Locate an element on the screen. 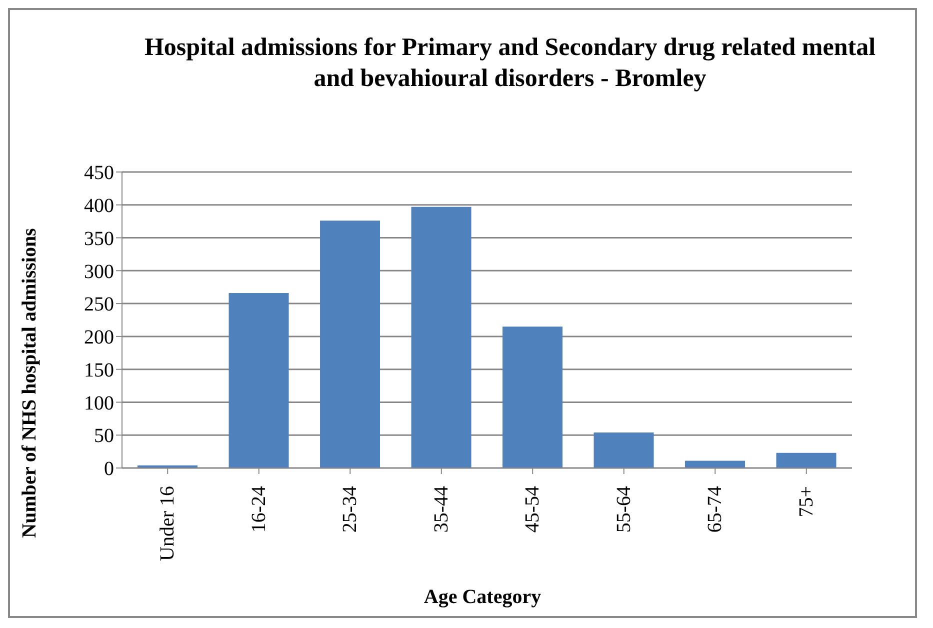 This screenshot has width=933, height=628. y-tick-label: 300 is located at coordinates (99, 271).